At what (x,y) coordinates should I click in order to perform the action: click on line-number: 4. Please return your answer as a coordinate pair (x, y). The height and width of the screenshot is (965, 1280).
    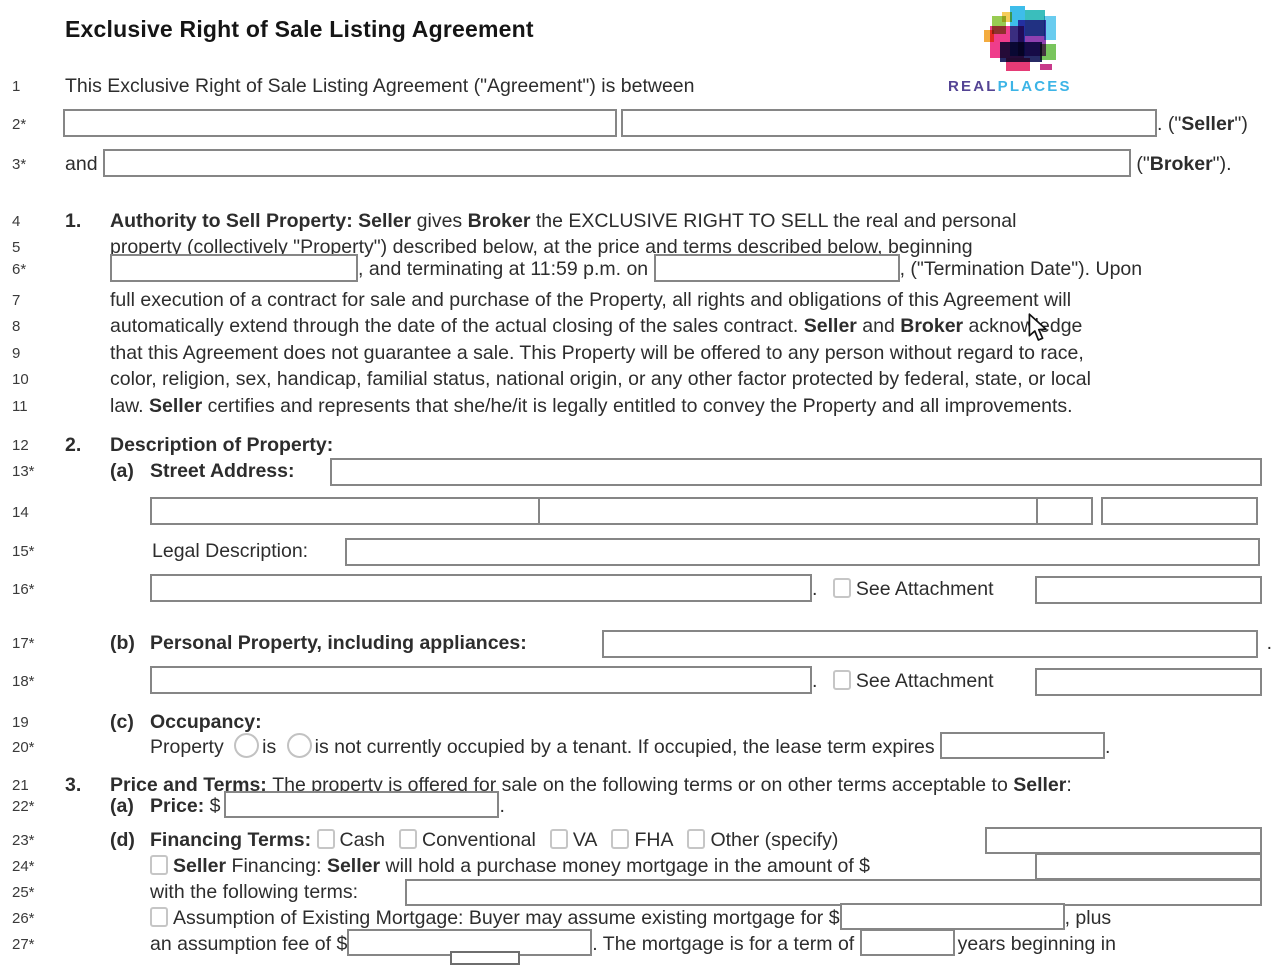
    Looking at the image, I should click on (16, 221).